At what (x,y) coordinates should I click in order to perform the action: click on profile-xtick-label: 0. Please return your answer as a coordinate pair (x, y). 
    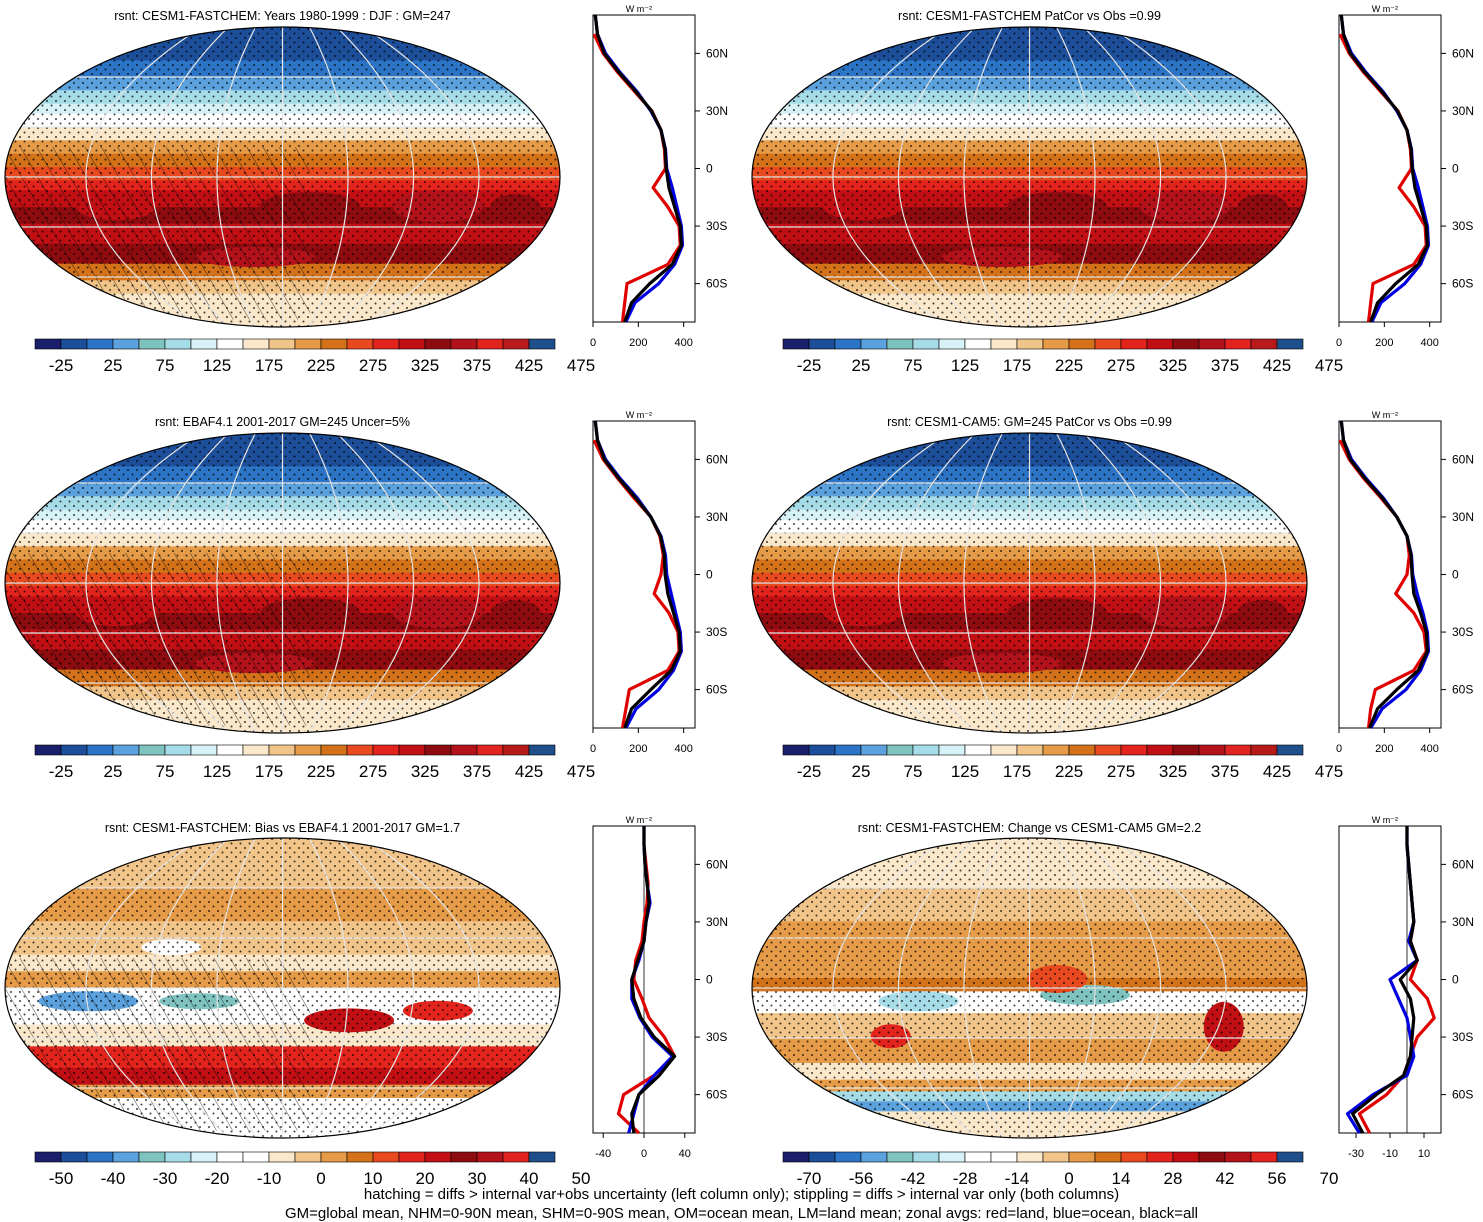
    Looking at the image, I should click on (593, 749).